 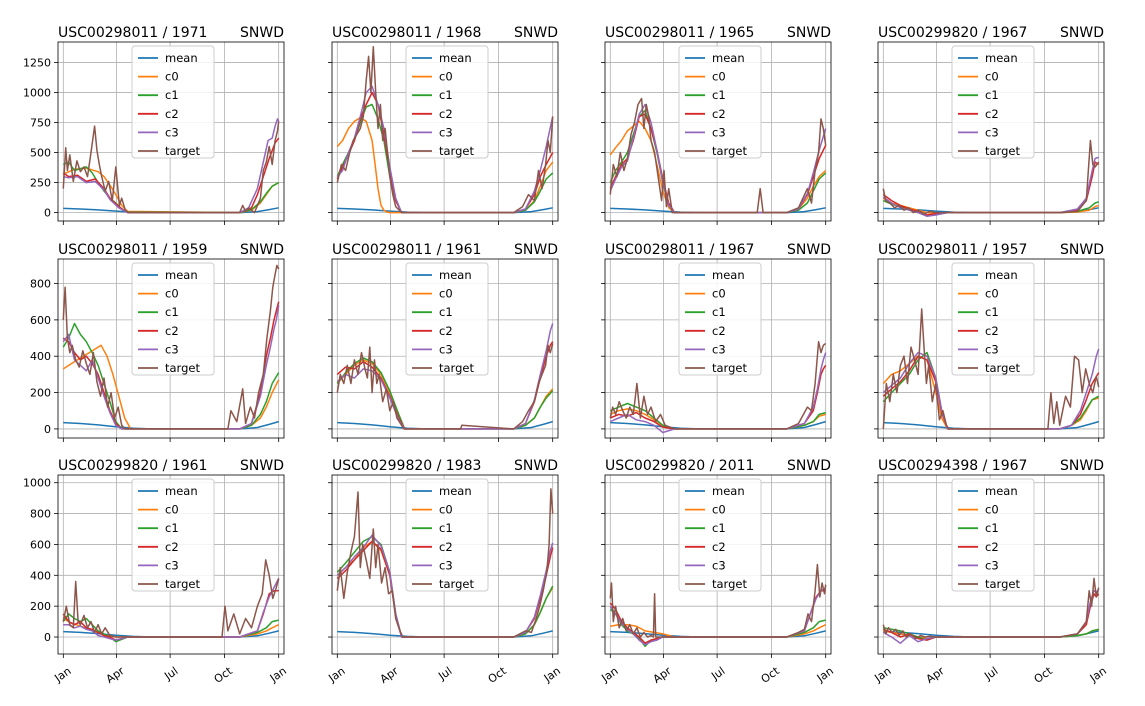 What do you see at coordinates (952, 250) in the screenshot?
I see `subplot-title: USC00298011 / 1957` at bounding box center [952, 250].